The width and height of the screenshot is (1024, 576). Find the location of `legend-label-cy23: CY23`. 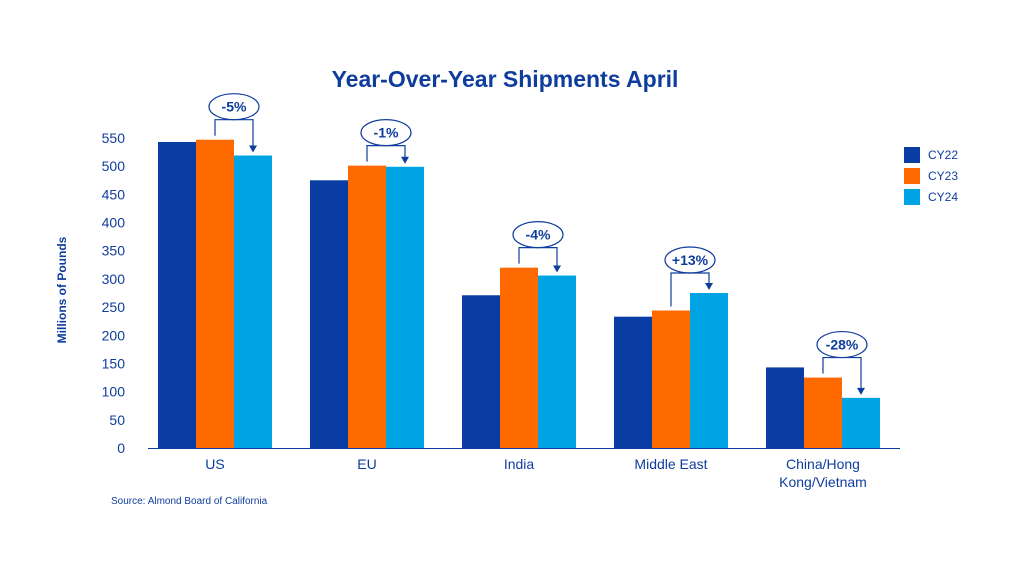

legend-label-cy23: CY23 is located at coordinates (943, 176).